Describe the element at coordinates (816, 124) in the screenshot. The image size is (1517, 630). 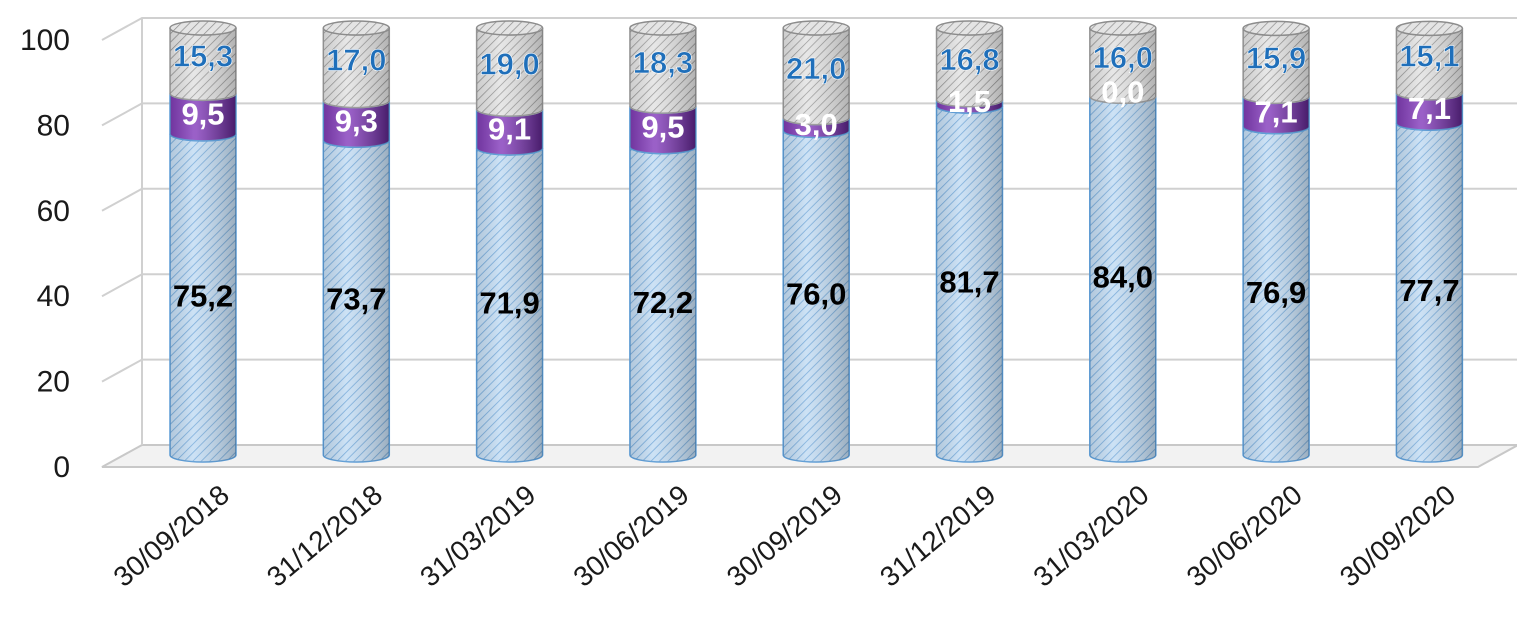
I see `data-label: 3,0` at that location.